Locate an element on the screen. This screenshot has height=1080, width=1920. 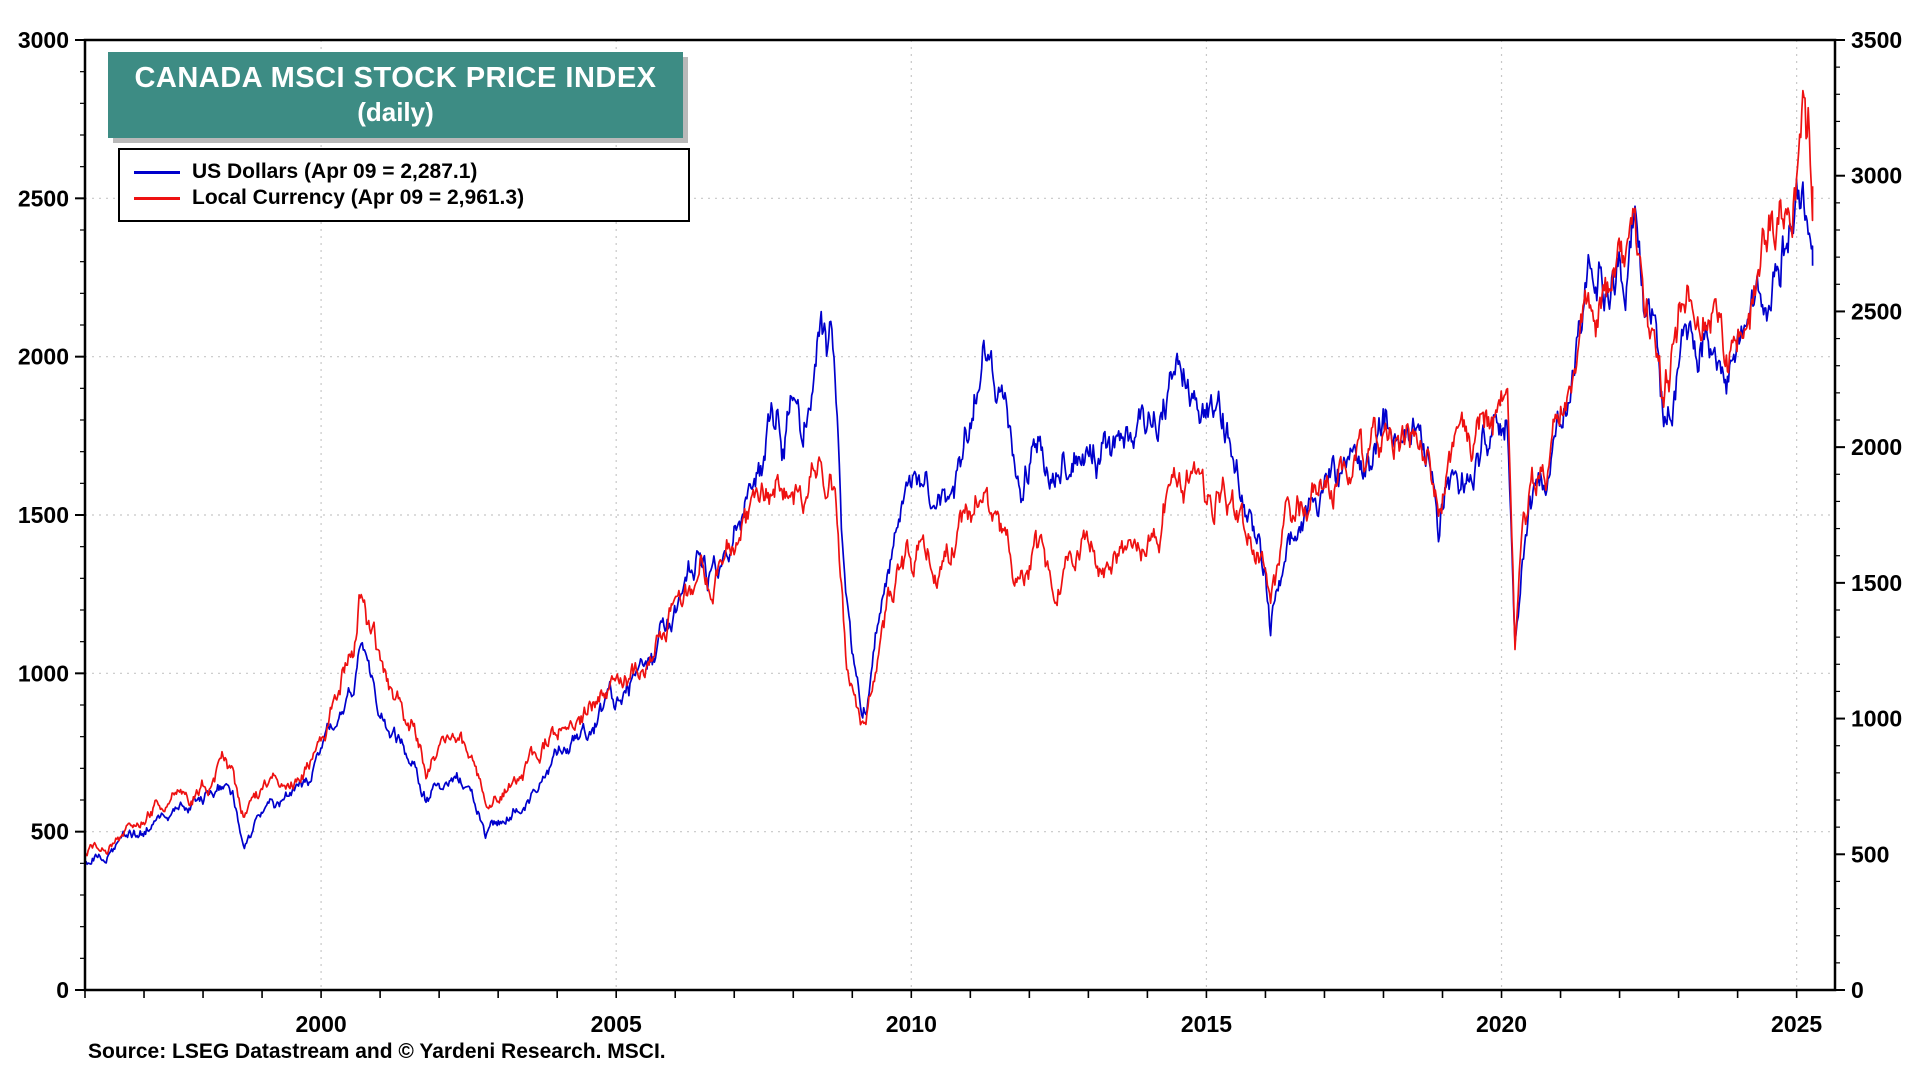
us-dollars-line-swatch is located at coordinates (157, 172).